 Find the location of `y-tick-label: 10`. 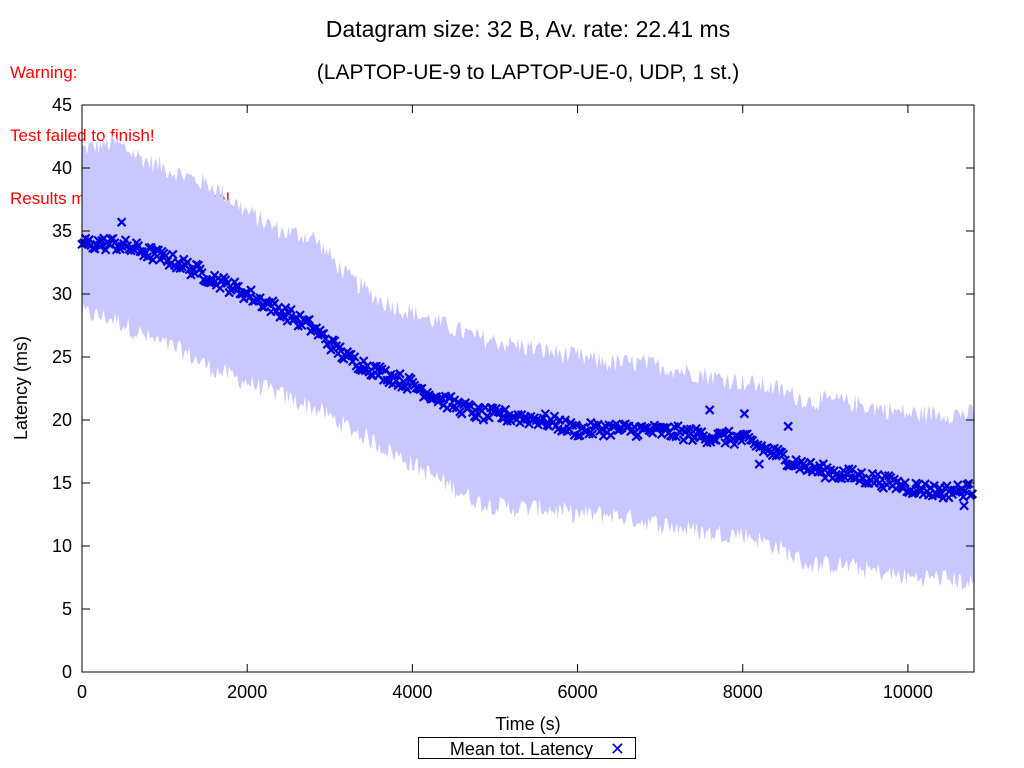

y-tick-label: 10 is located at coordinates (62, 546).